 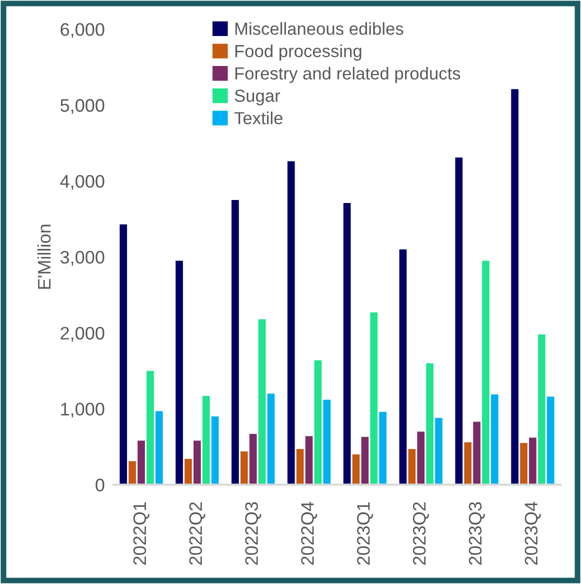 What do you see at coordinates (309, 533) in the screenshot?
I see `x-tick-label: 2022Q4` at bounding box center [309, 533].